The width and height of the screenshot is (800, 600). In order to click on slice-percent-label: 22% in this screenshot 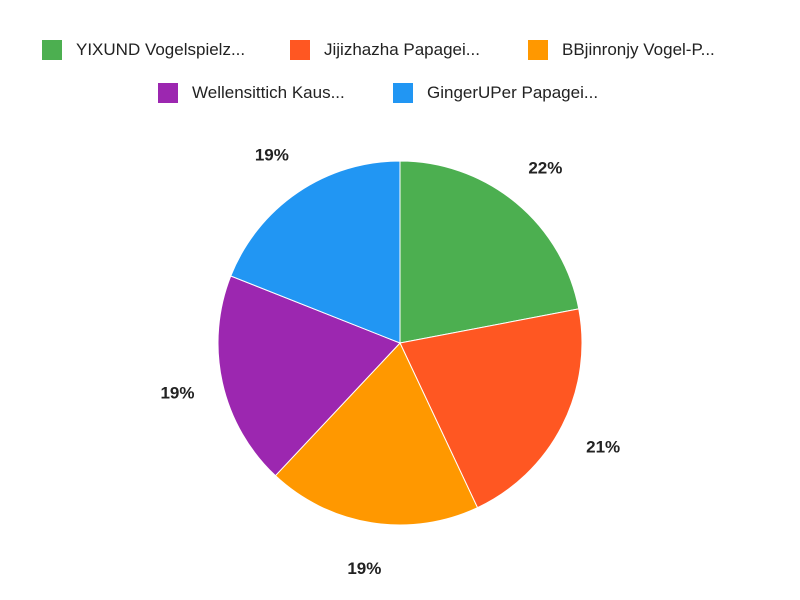, I will do `click(545, 167)`.